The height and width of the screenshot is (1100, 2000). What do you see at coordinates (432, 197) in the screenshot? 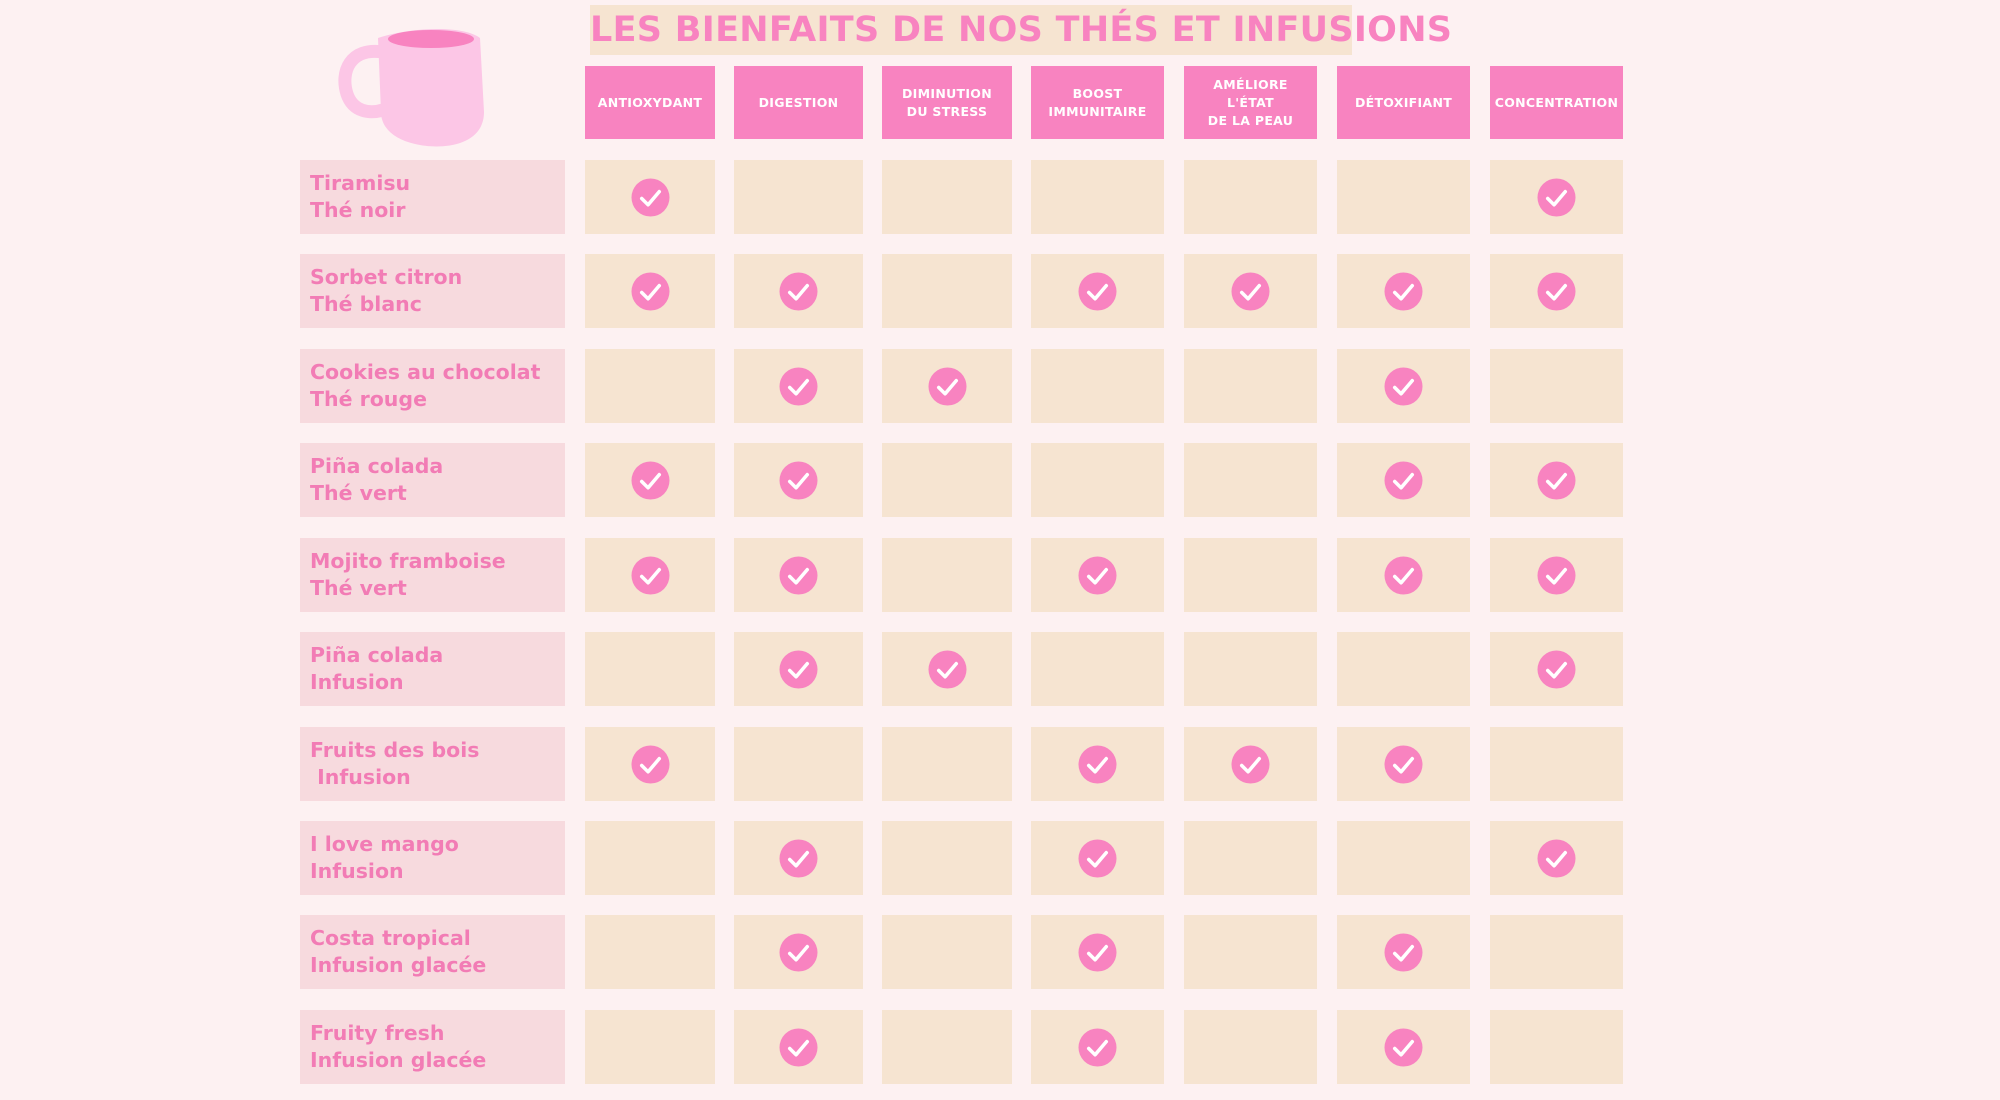
I see `row-label: Tiramisu Thé noir` at bounding box center [432, 197].